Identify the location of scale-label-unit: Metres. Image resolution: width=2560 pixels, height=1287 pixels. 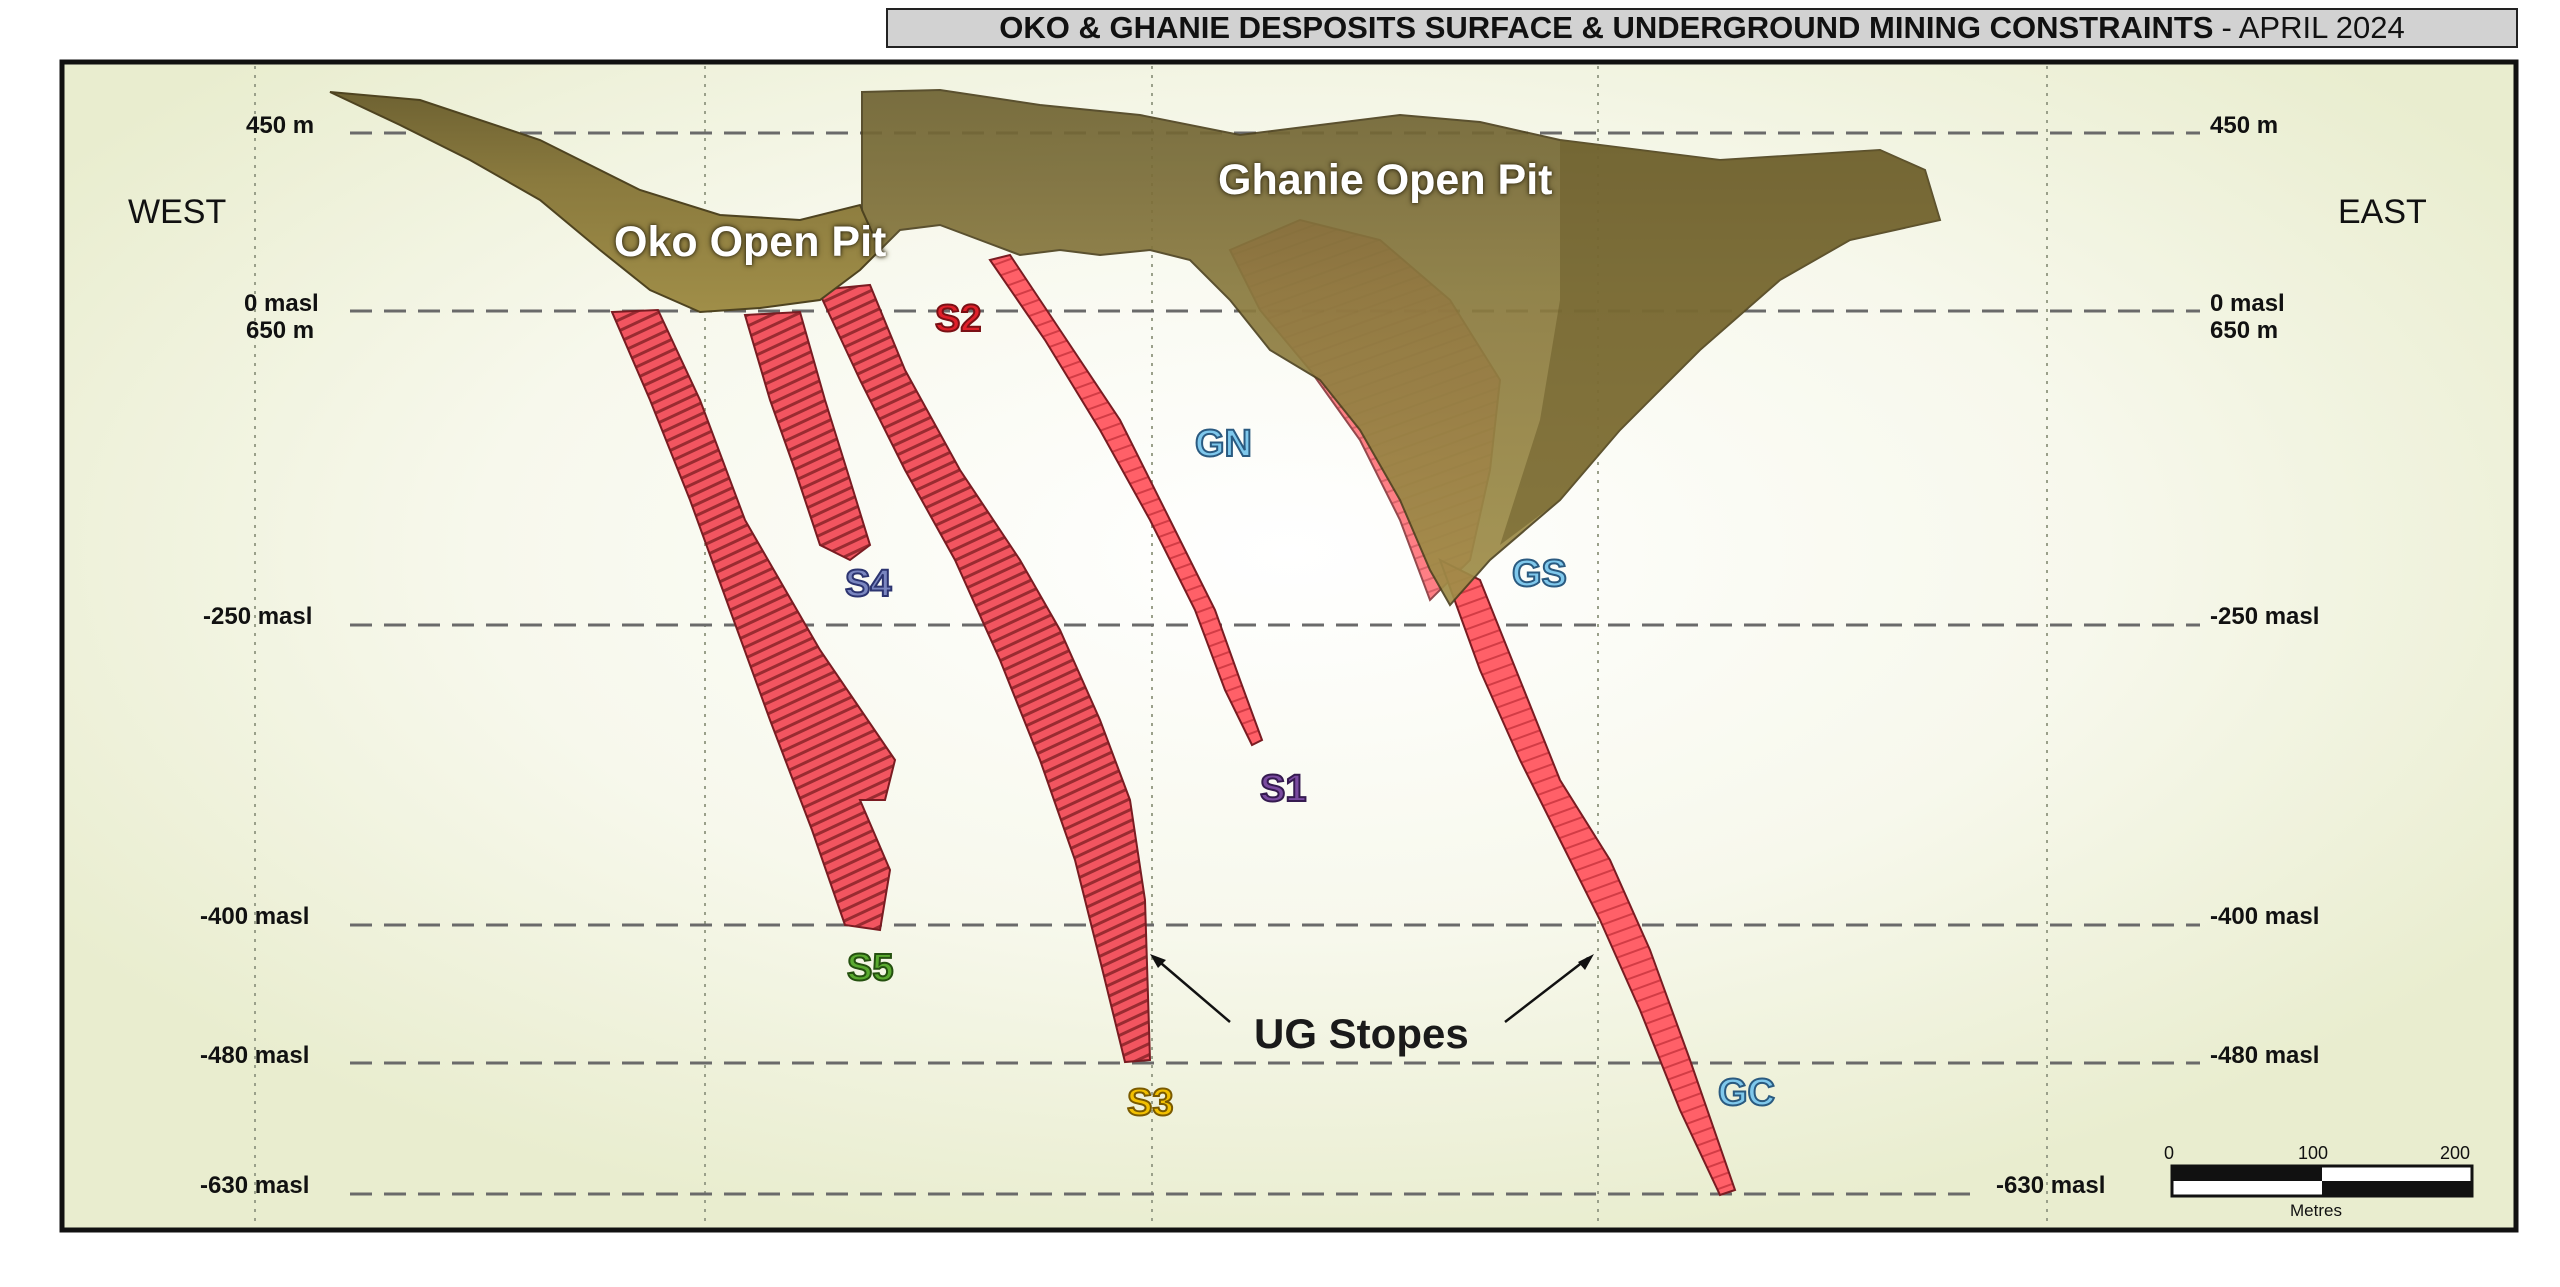
(2316, 1210).